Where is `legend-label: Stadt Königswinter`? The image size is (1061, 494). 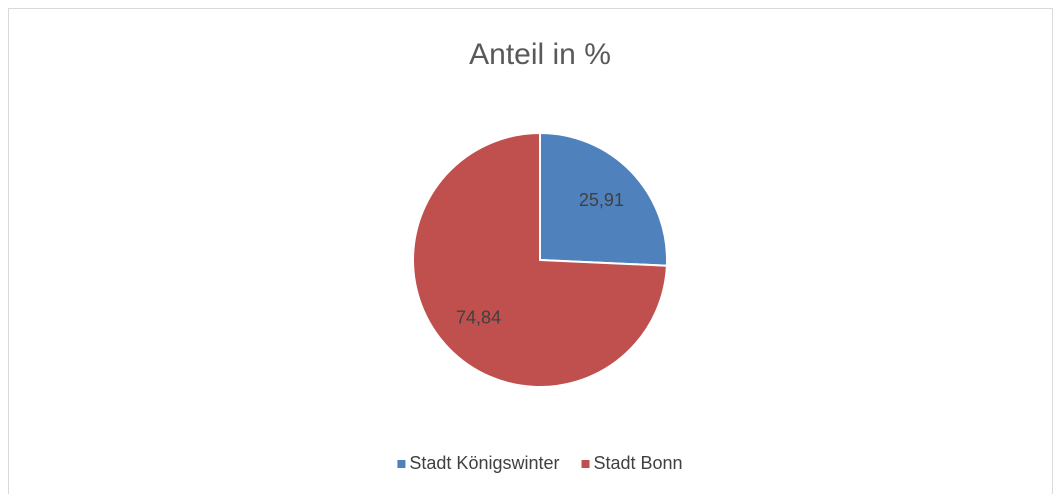 legend-label: Stadt Königswinter is located at coordinates (484, 463).